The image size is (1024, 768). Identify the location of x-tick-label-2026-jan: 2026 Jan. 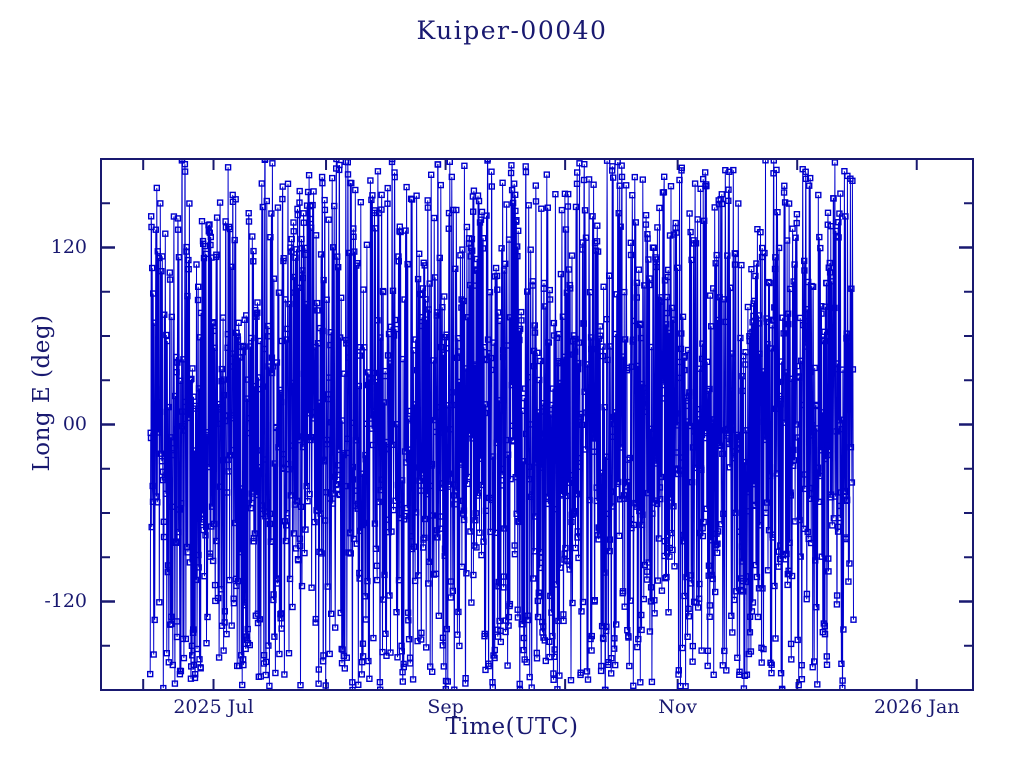
(916, 707).